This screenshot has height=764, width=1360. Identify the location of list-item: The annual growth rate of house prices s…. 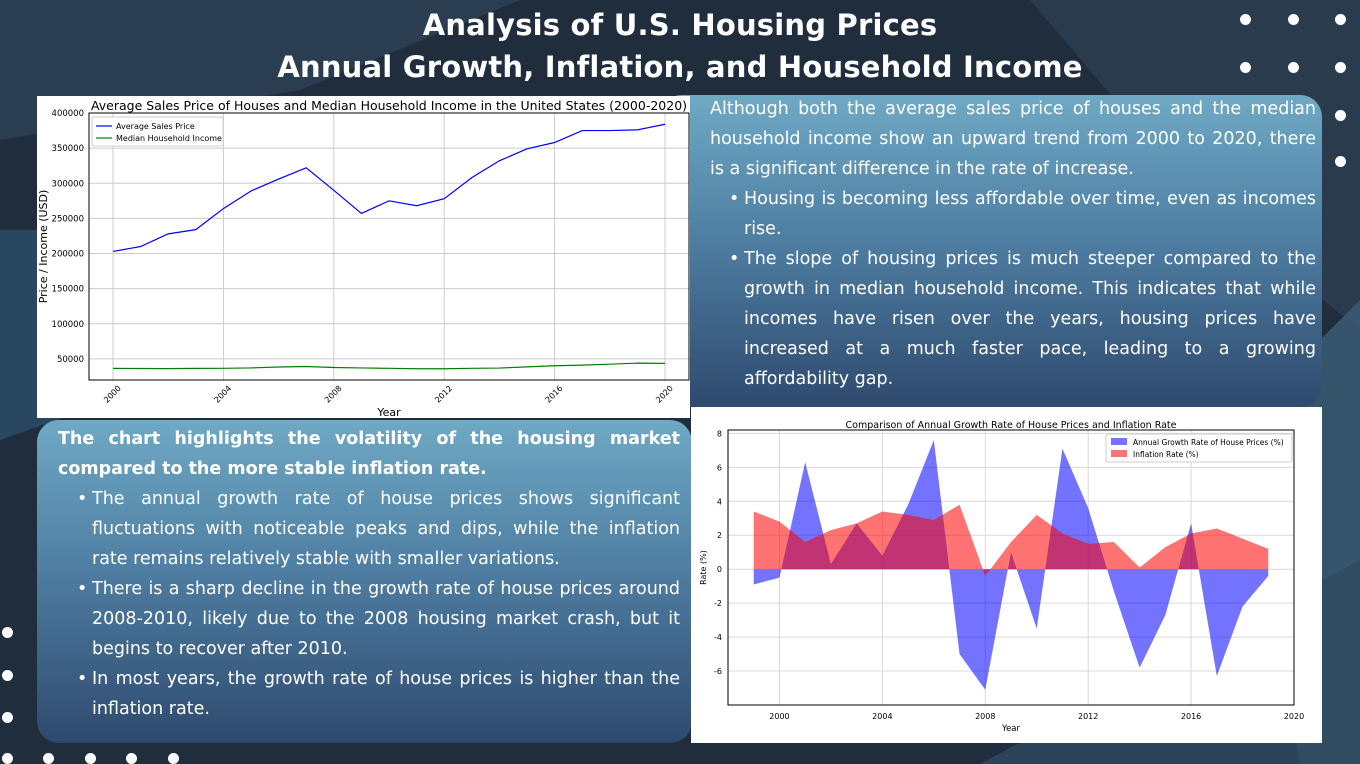
(378, 529).